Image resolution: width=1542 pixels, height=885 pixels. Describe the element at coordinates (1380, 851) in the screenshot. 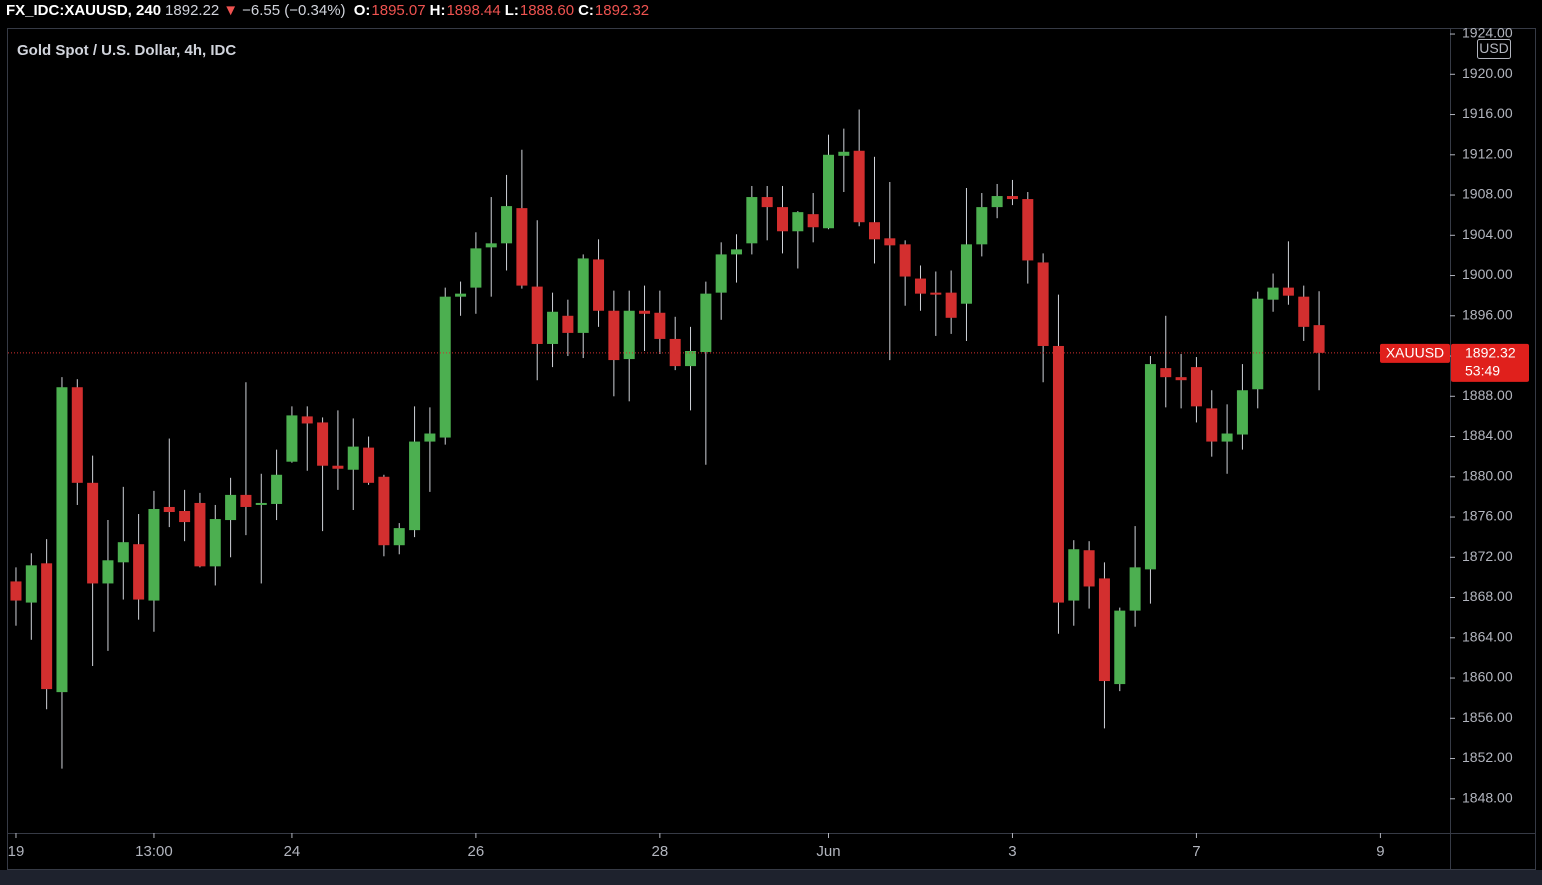

I see `x-tick-label: 9` at that location.